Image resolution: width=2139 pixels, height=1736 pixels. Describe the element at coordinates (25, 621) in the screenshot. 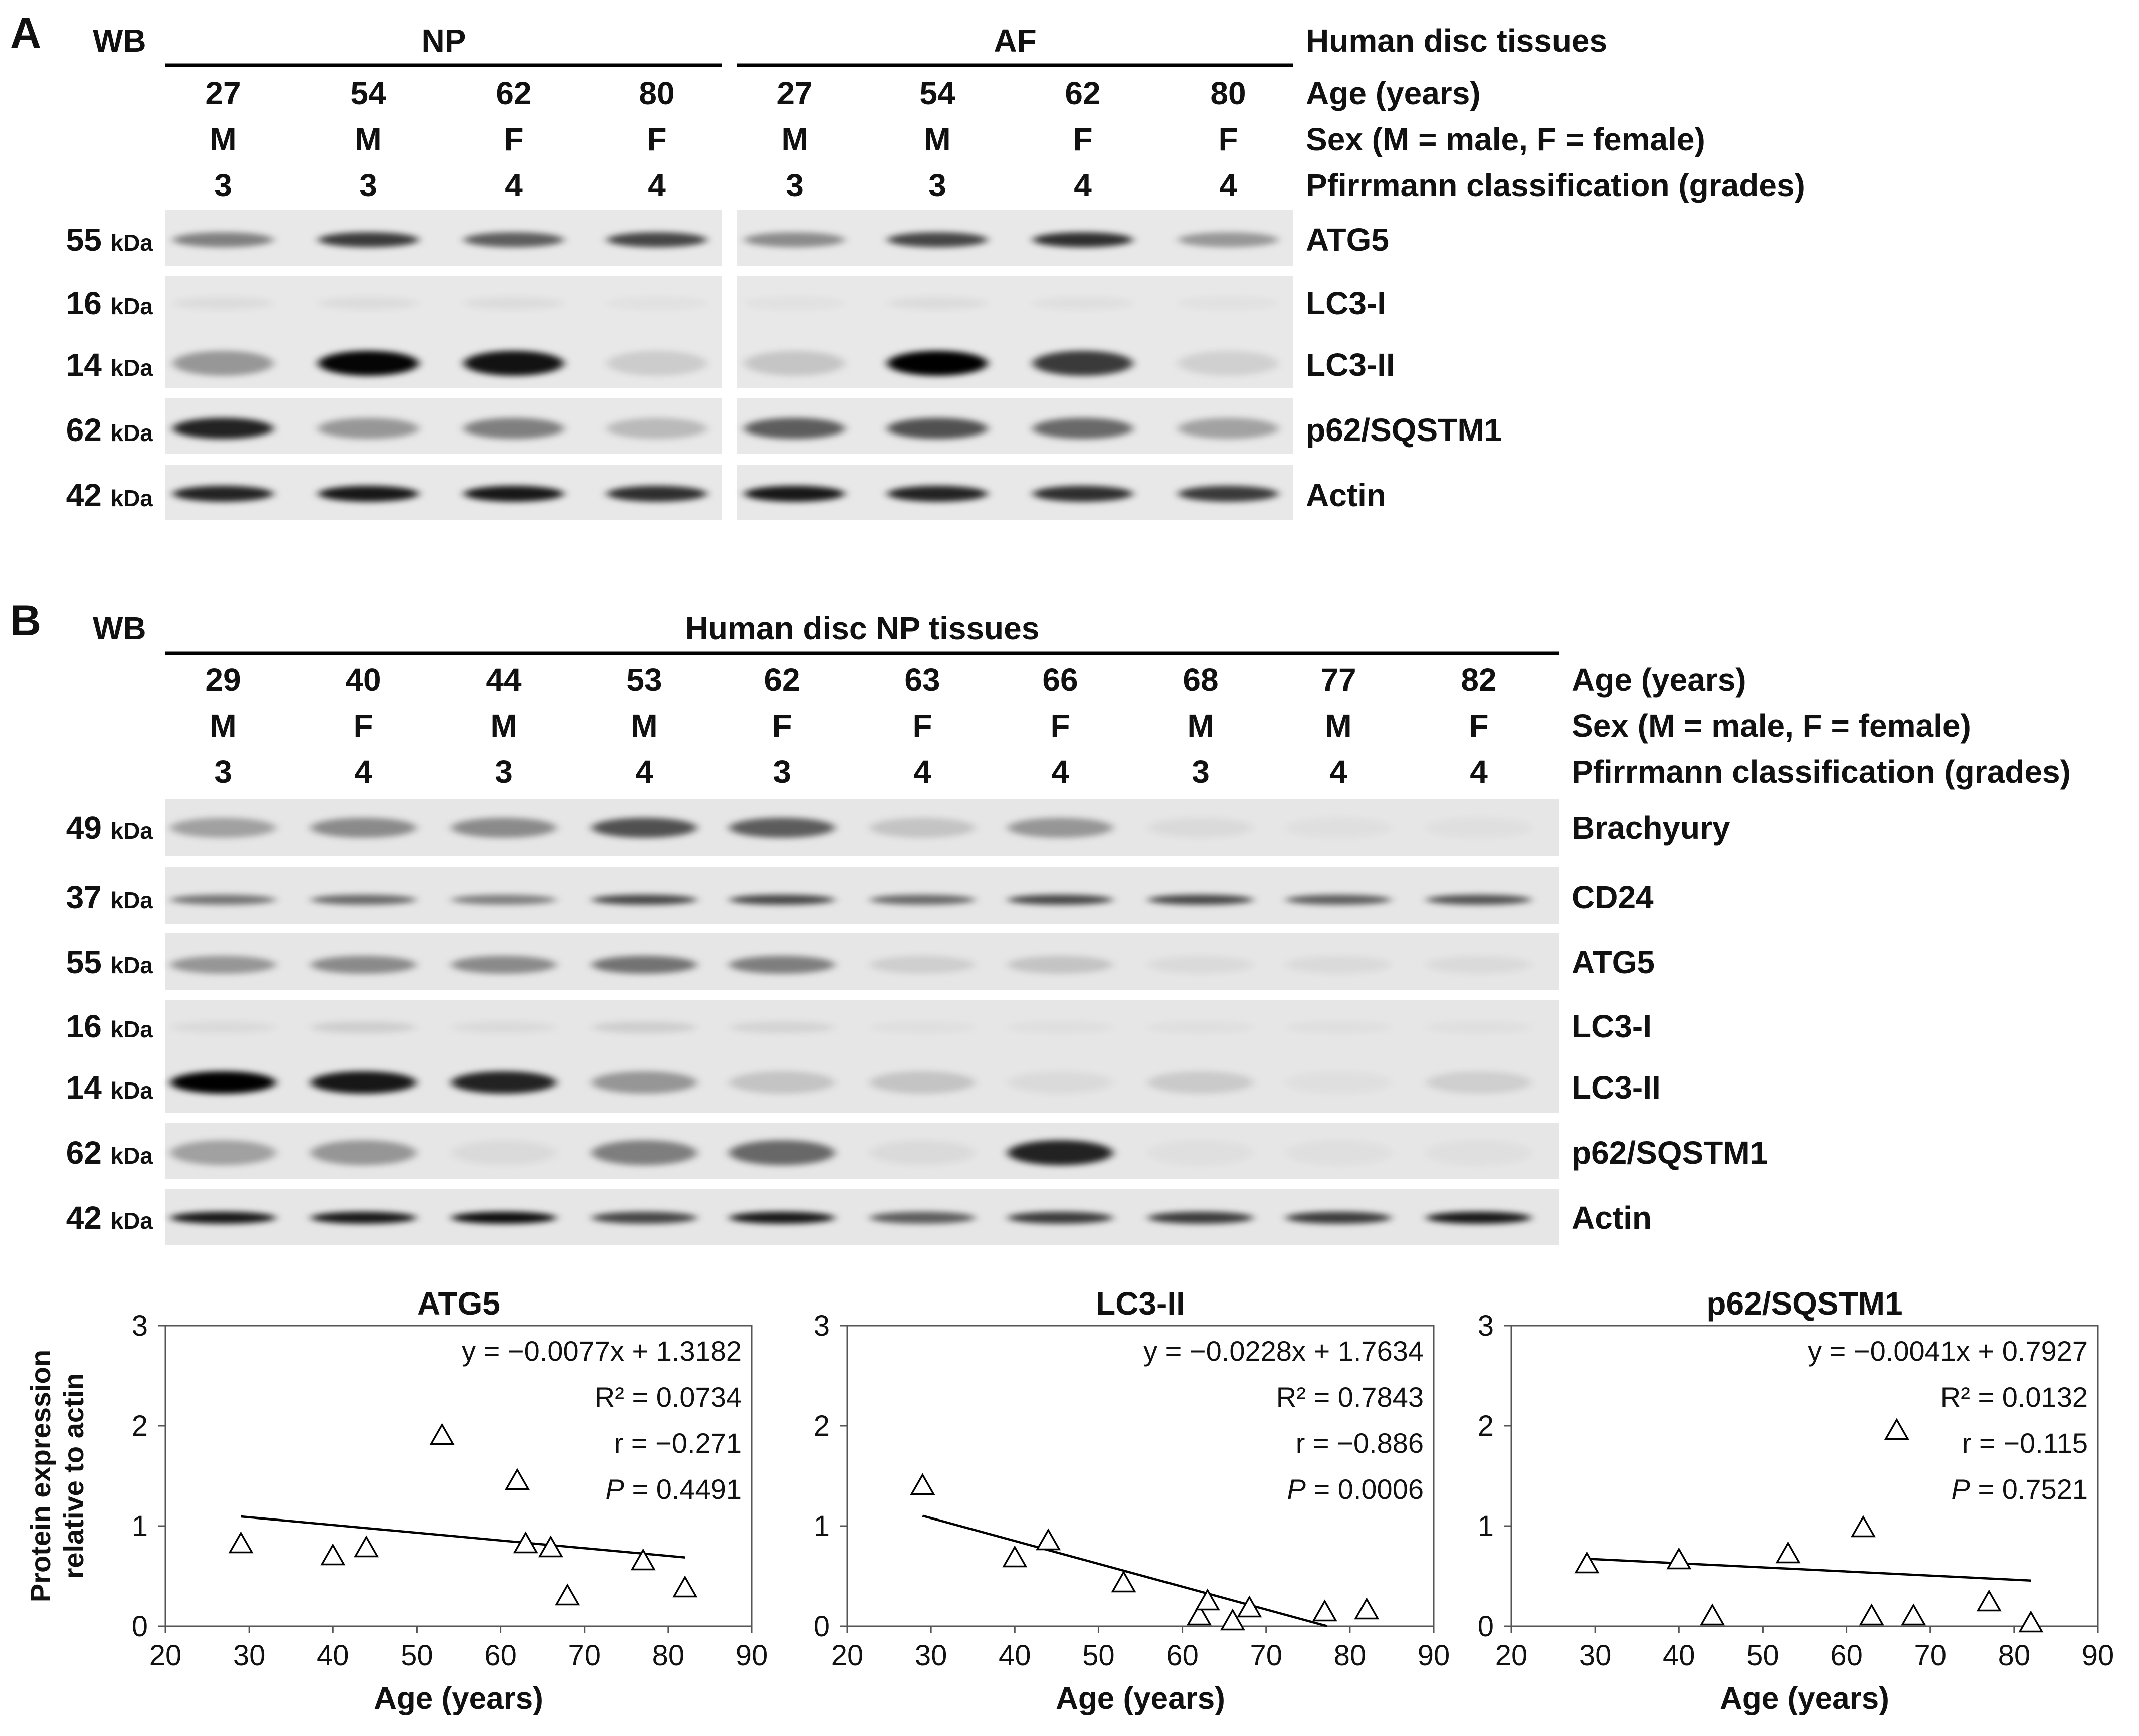

I see `panel-b-letter: B` at that location.